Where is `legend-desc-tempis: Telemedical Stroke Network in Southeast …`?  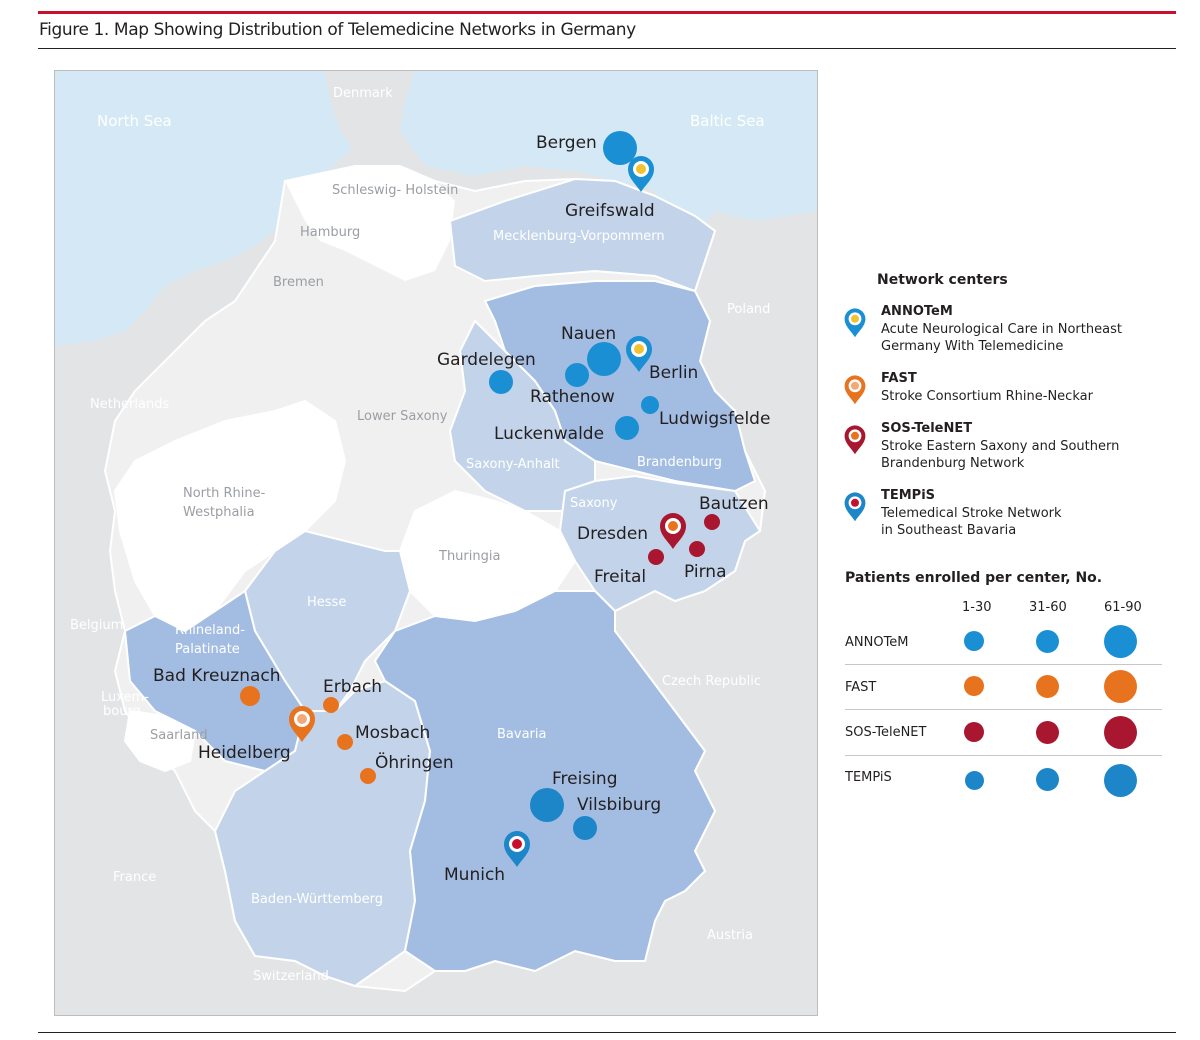
legend-desc-tempis: Telemedical Stroke Network in Southeast … is located at coordinates (1026, 522).